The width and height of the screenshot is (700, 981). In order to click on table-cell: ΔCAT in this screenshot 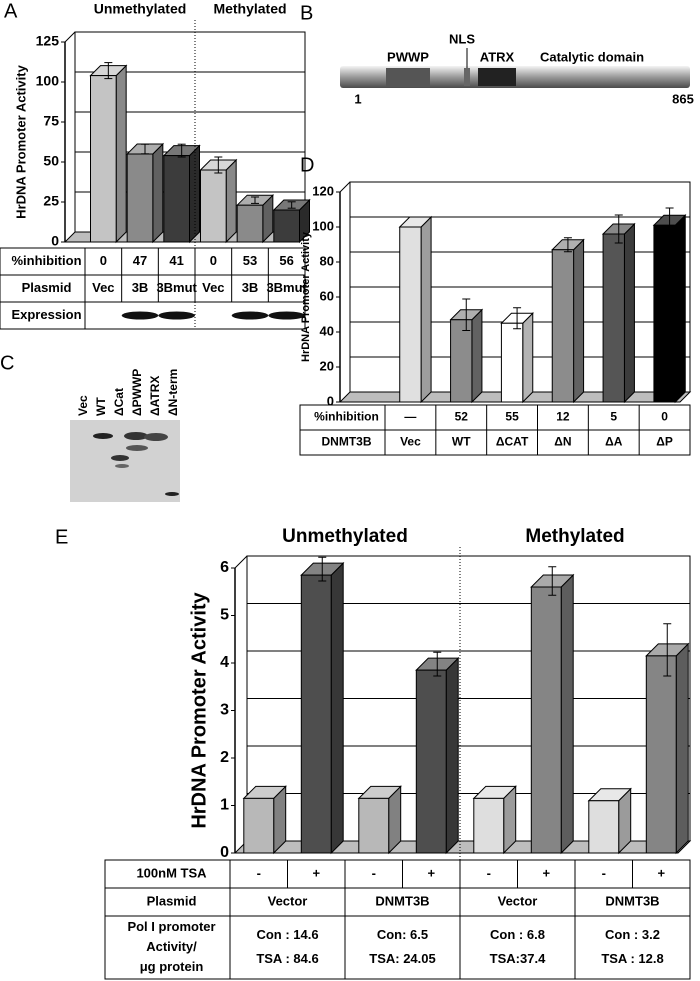, I will do `click(512, 442)`.